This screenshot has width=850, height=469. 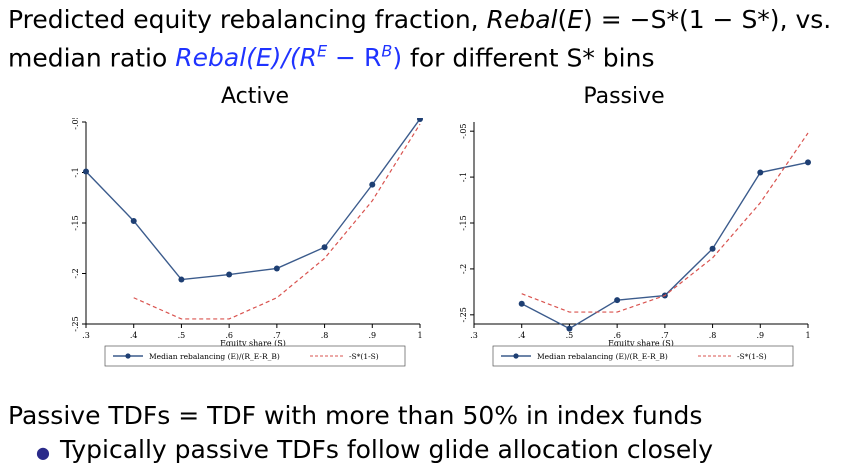 What do you see at coordinates (322, 51) in the screenshot?
I see `heading-sup-e: E` at bounding box center [322, 51].